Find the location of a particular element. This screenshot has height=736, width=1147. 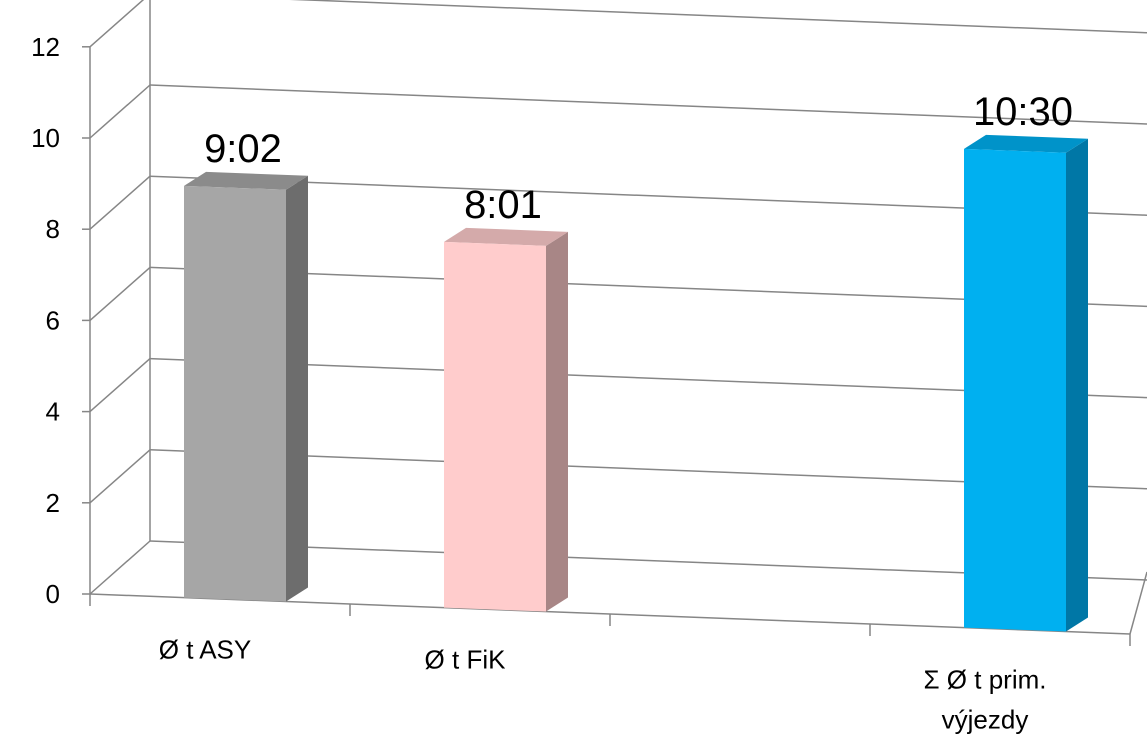

data-label: 10:30 is located at coordinates (1023, 112).